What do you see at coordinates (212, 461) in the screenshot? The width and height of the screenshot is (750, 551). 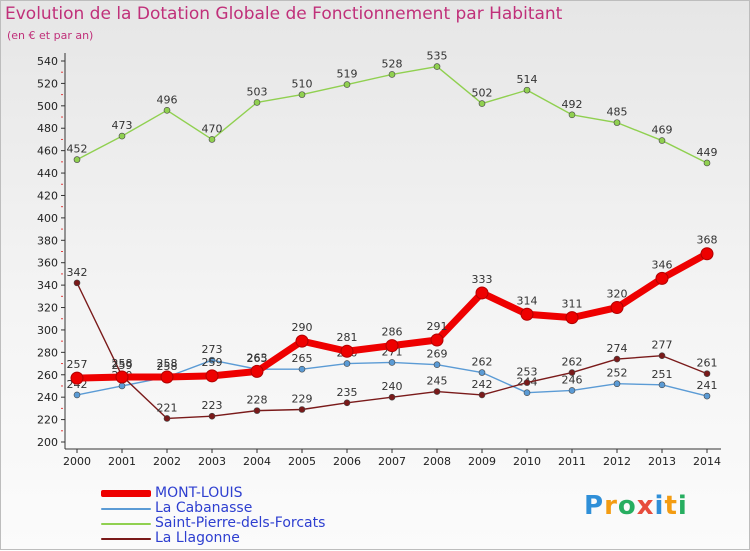 I see `x-tick-label: 2003` at bounding box center [212, 461].